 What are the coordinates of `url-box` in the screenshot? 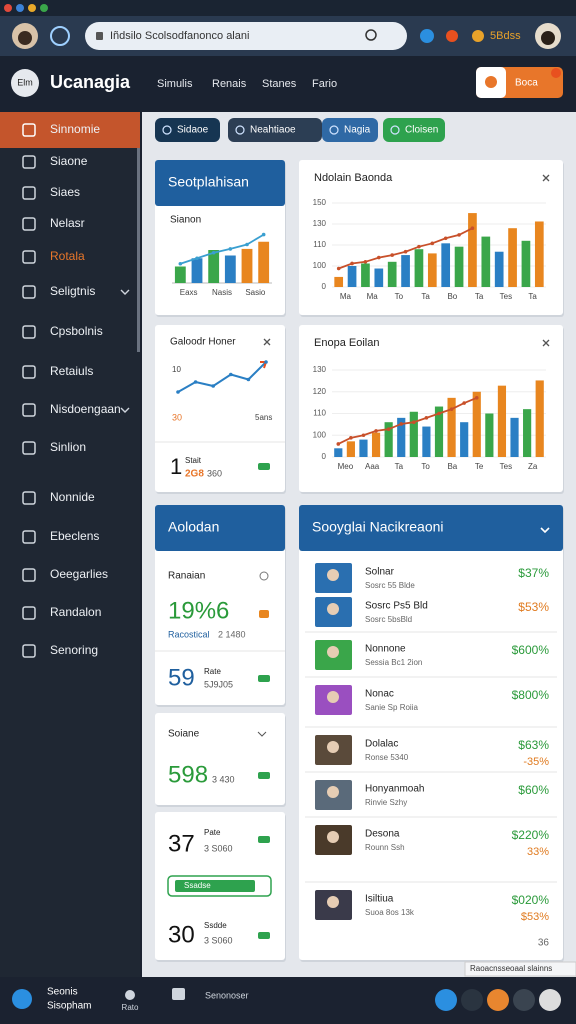 It's located at (246, 36).